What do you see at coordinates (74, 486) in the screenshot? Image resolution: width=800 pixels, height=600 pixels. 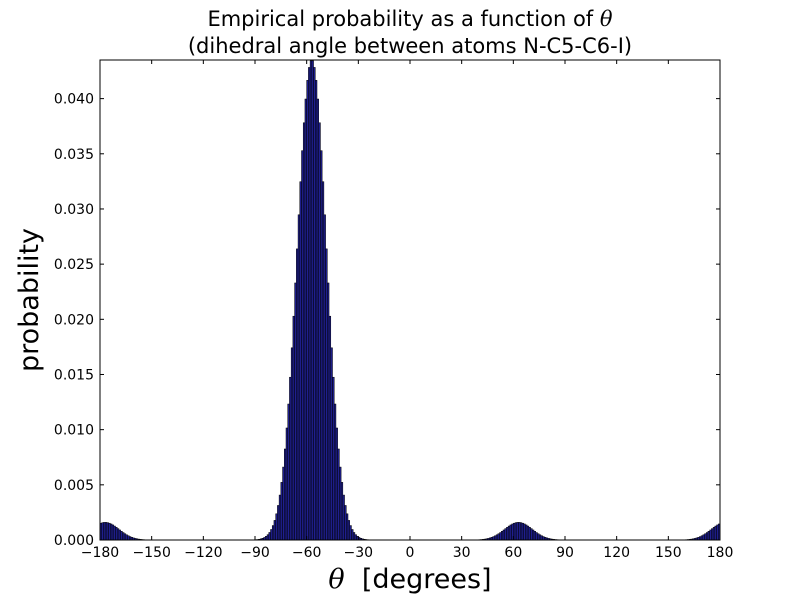 I see `y-tick-label: 0.005` at bounding box center [74, 486].